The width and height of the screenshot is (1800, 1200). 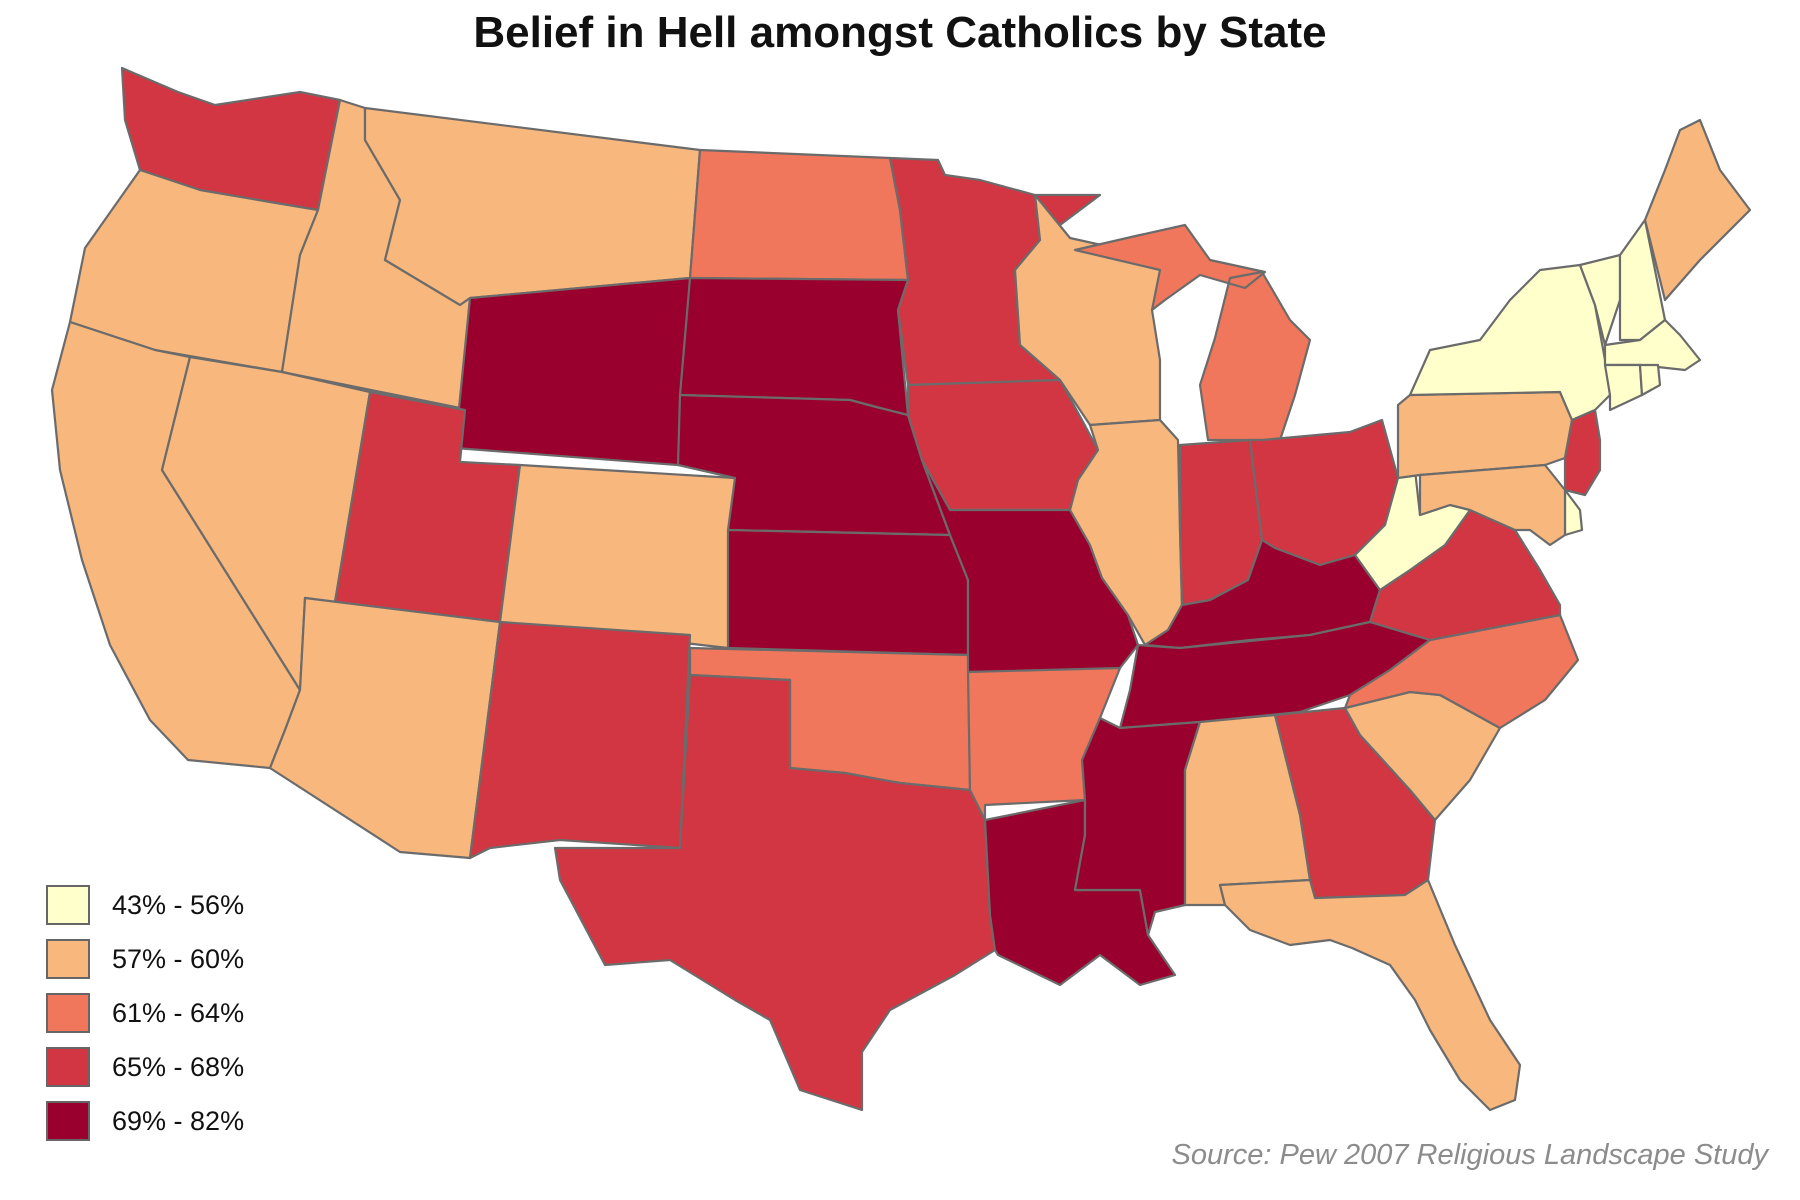 What do you see at coordinates (178, 958) in the screenshot?
I see `legend-label: 57% - 60%` at bounding box center [178, 958].